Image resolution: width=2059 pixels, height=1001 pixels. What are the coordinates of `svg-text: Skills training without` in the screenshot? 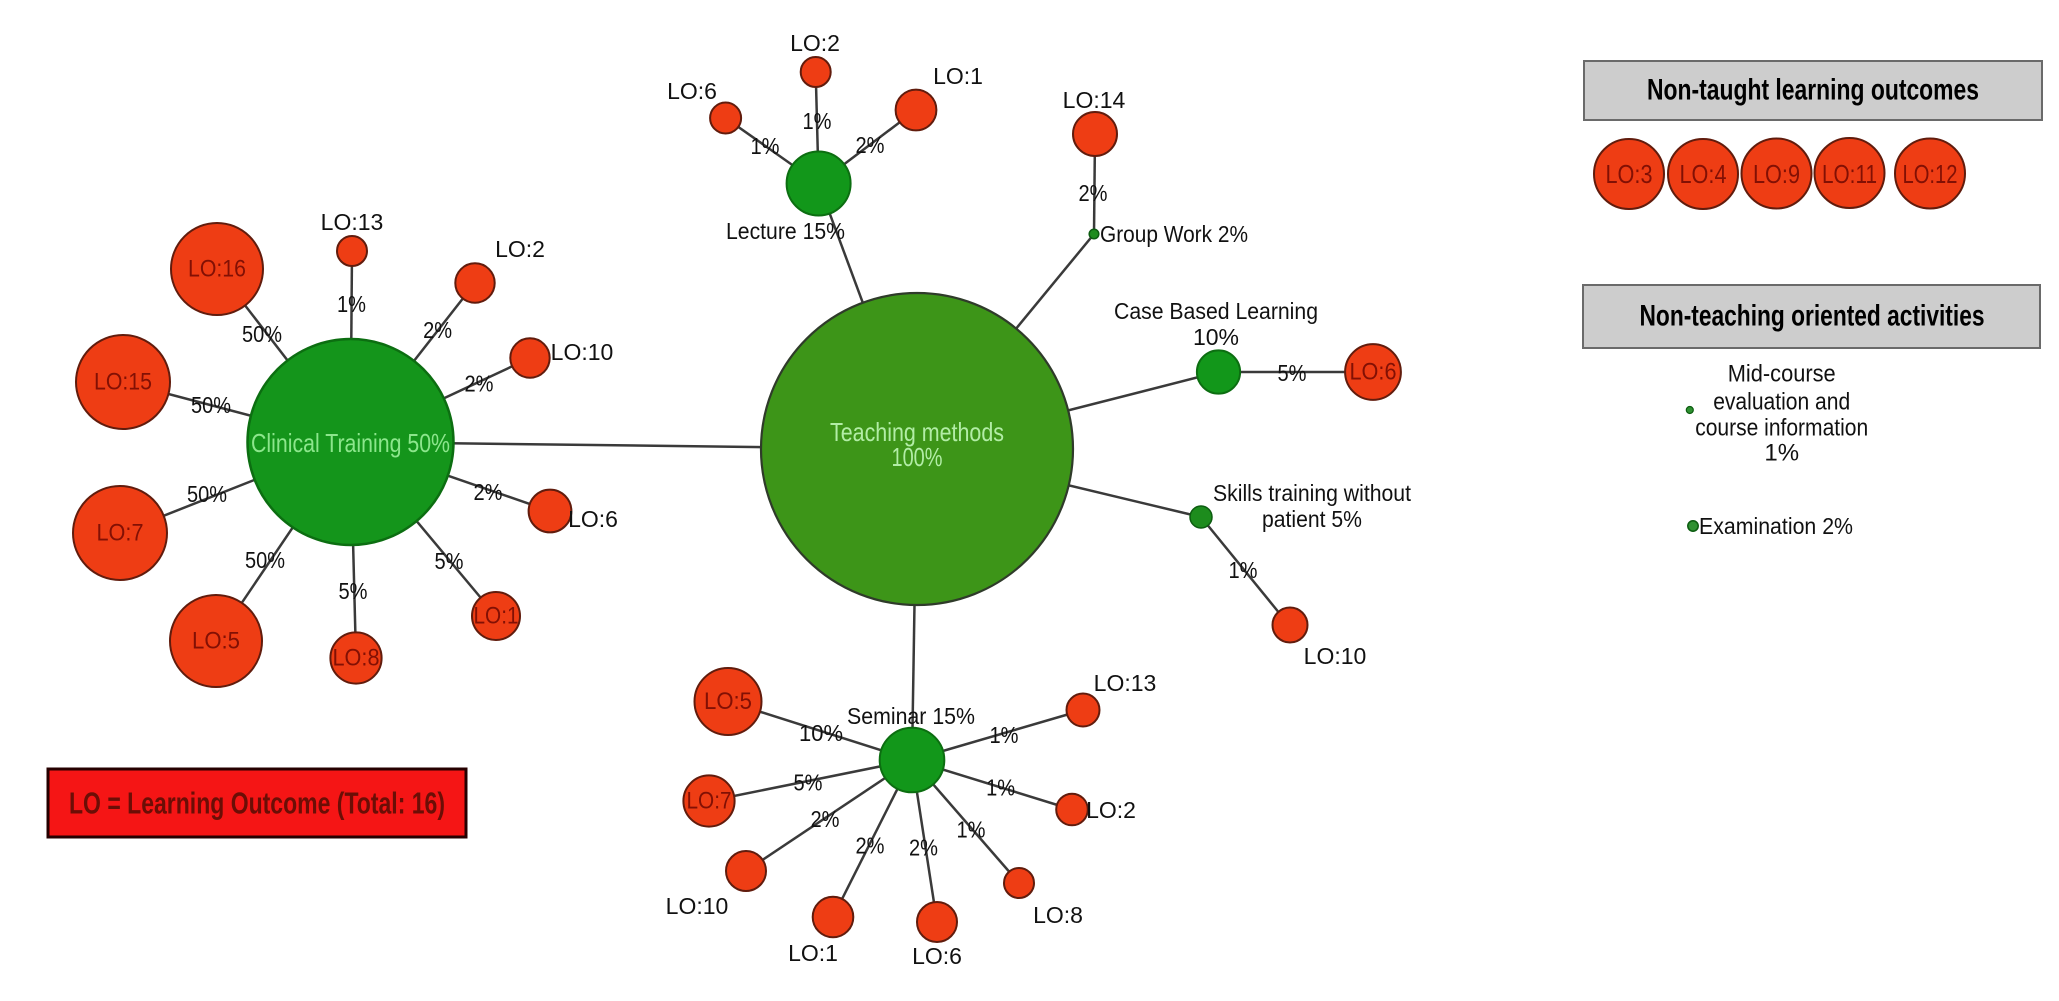 It's located at (1312, 493).